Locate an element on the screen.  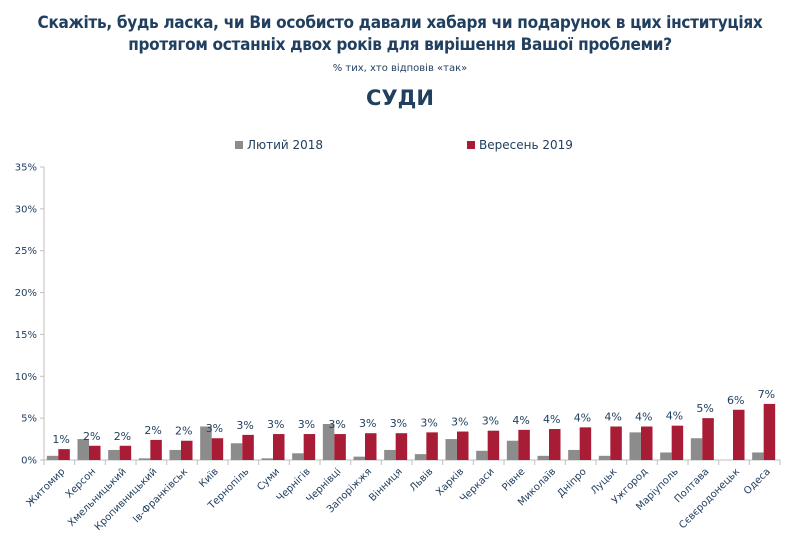
data-label-2019: 6% is located at coordinates (735, 400).